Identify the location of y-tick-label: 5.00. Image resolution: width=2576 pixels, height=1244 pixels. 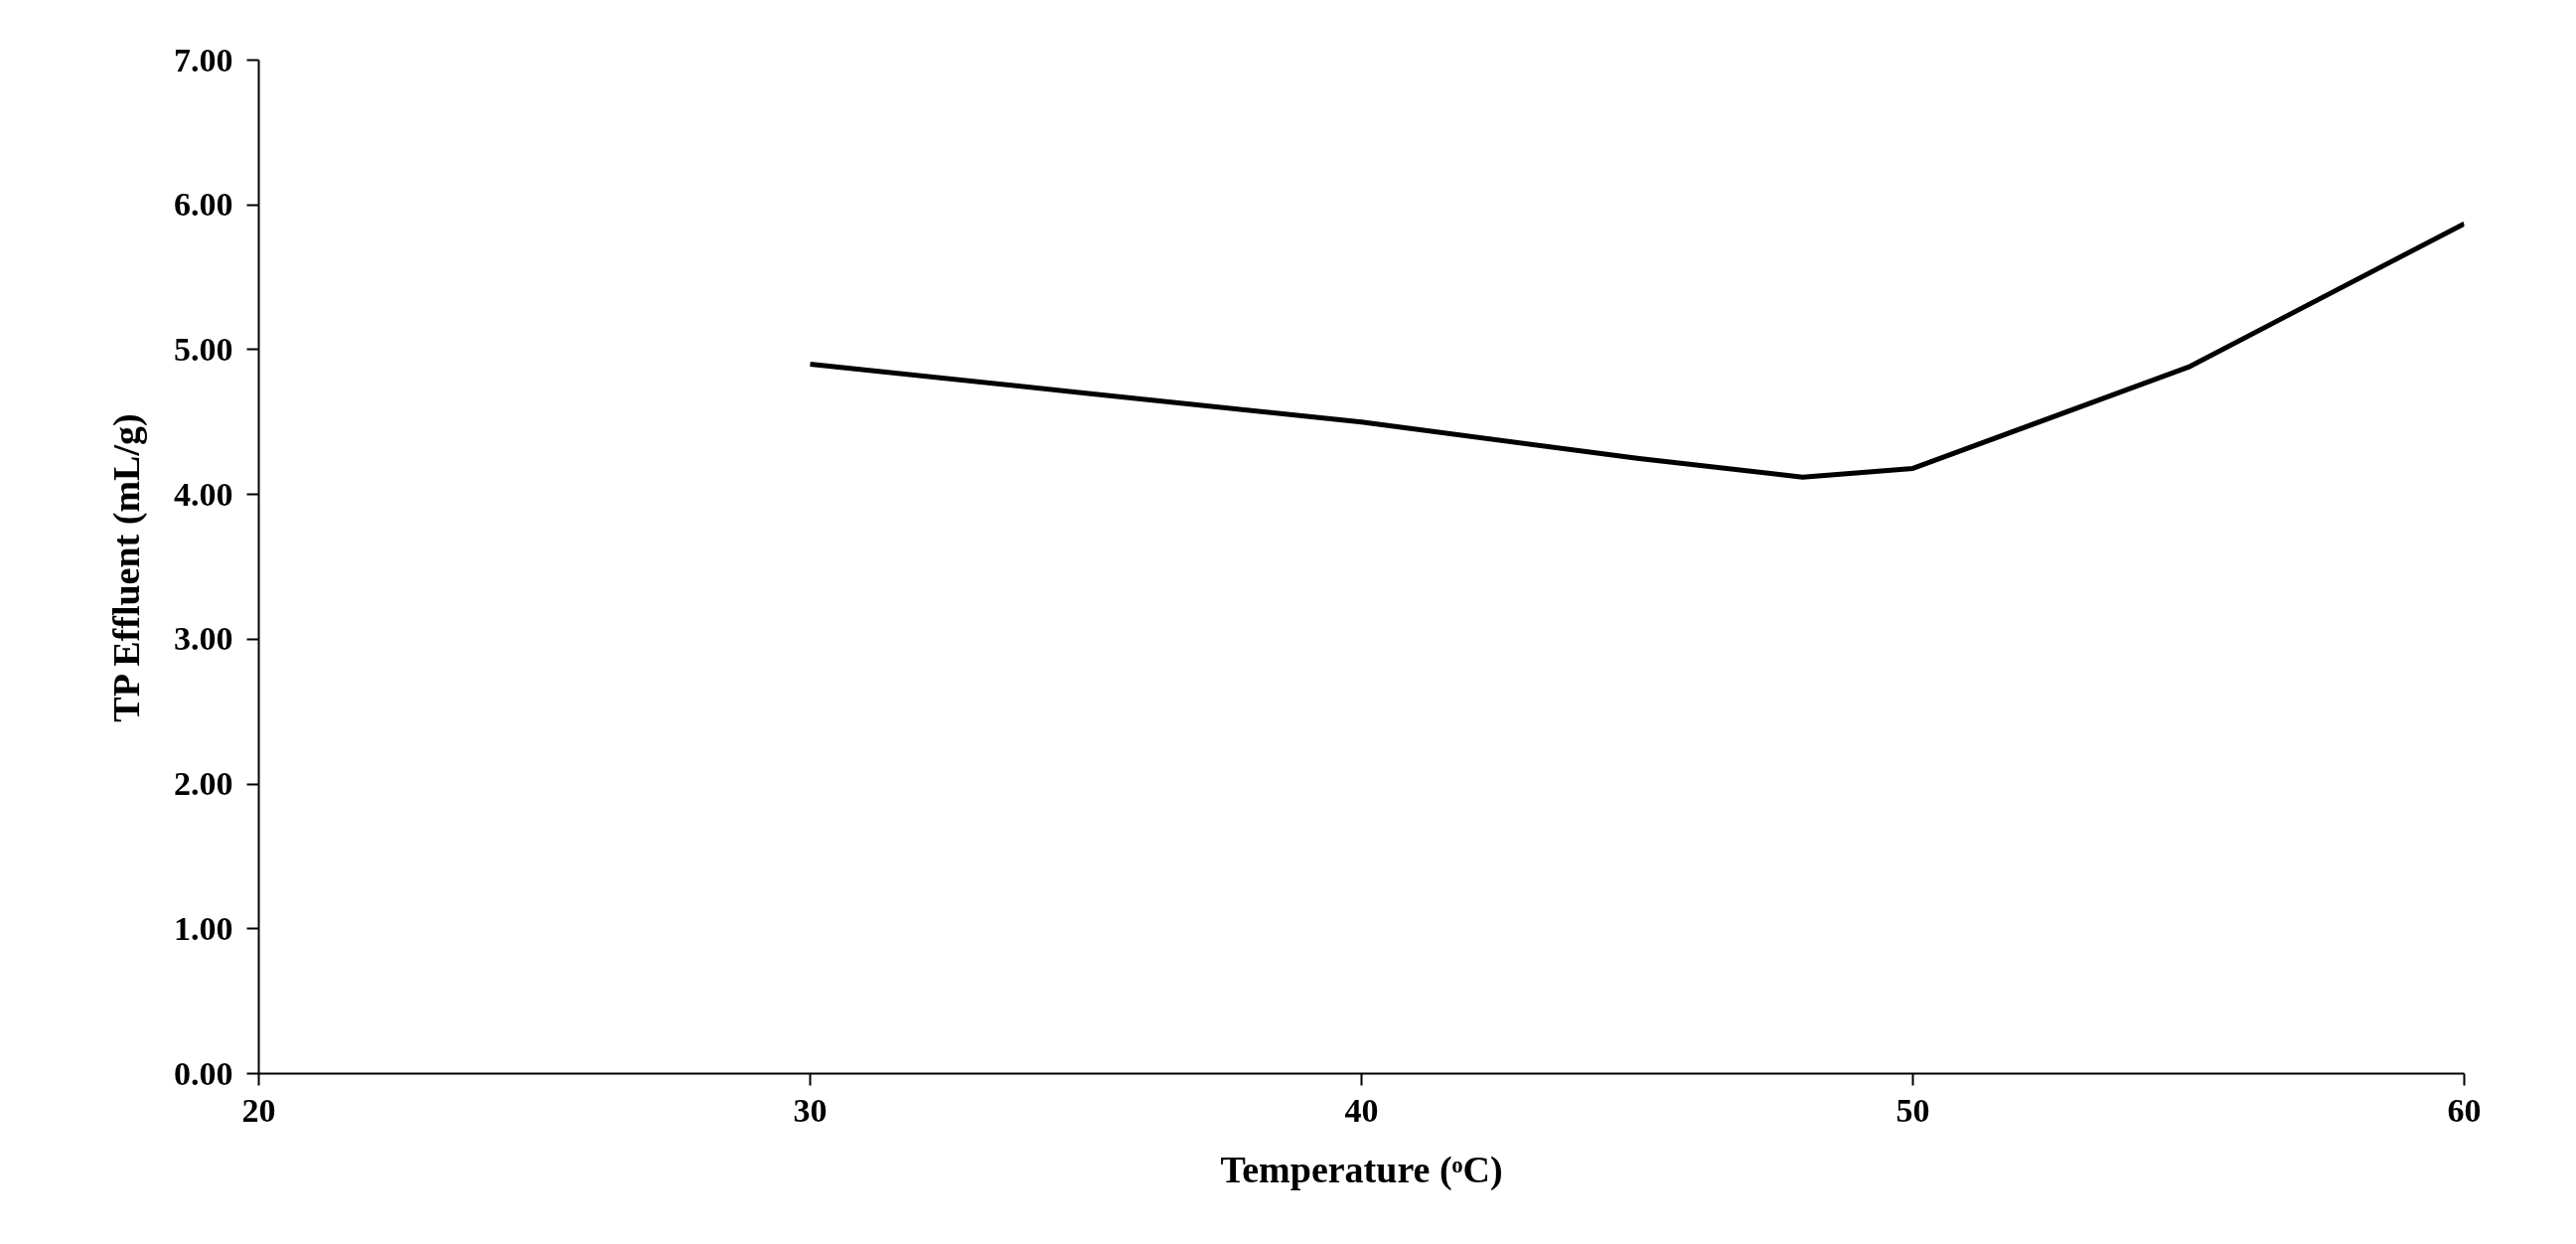
(203, 349).